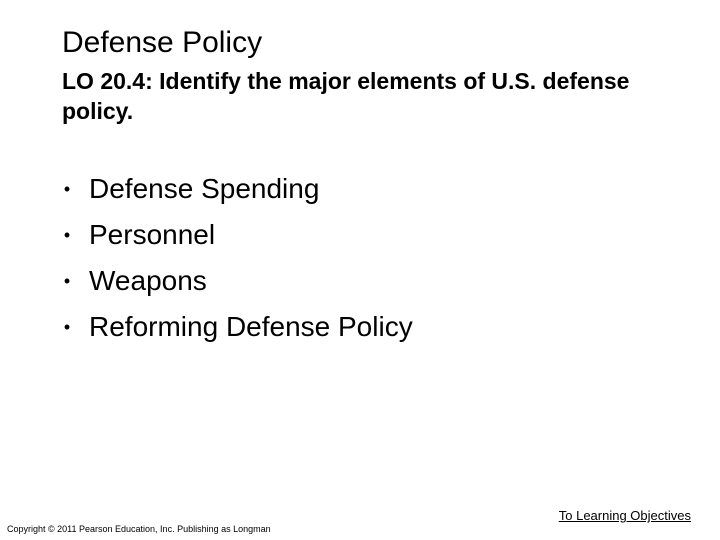 Image resolution: width=720 pixels, height=540 pixels. Describe the element at coordinates (251, 326) in the screenshot. I see `bullet-text: Reforming Defense Policy` at that location.